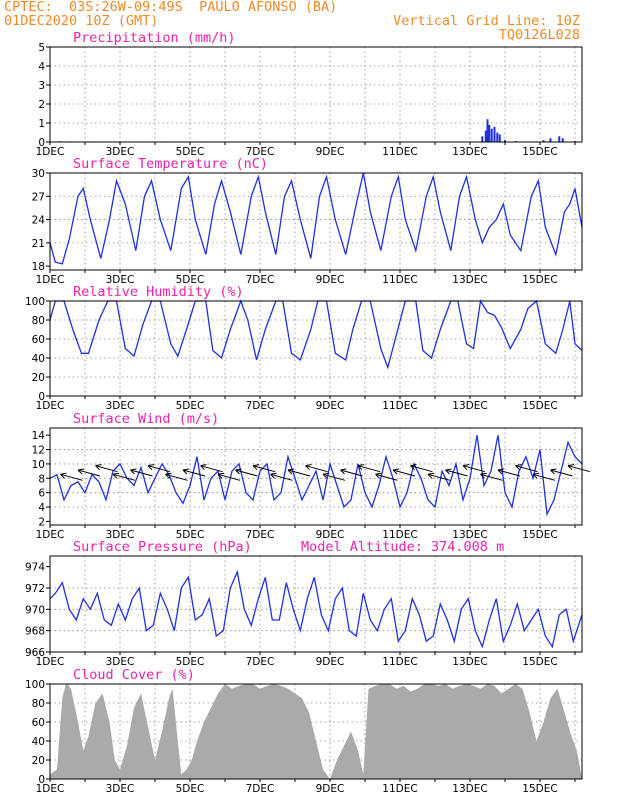  Describe the element at coordinates (260, 406) in the screenshot. I see `rh-xtick-label: 7DEC` at that location.